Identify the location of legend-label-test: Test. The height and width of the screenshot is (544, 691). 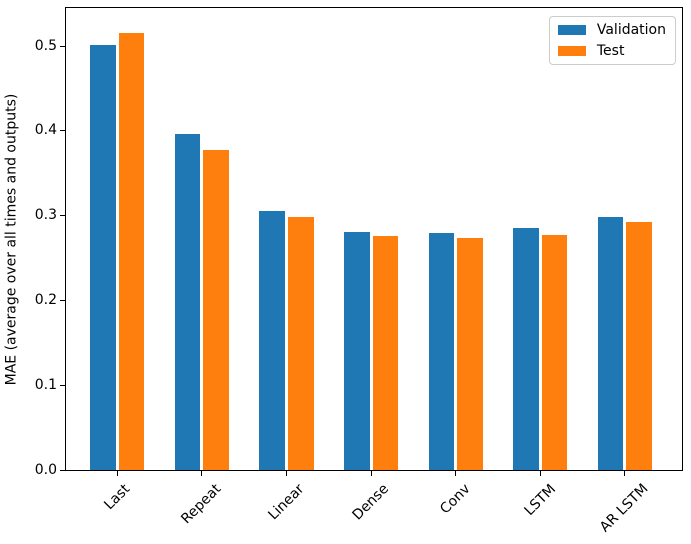
(610, 51).